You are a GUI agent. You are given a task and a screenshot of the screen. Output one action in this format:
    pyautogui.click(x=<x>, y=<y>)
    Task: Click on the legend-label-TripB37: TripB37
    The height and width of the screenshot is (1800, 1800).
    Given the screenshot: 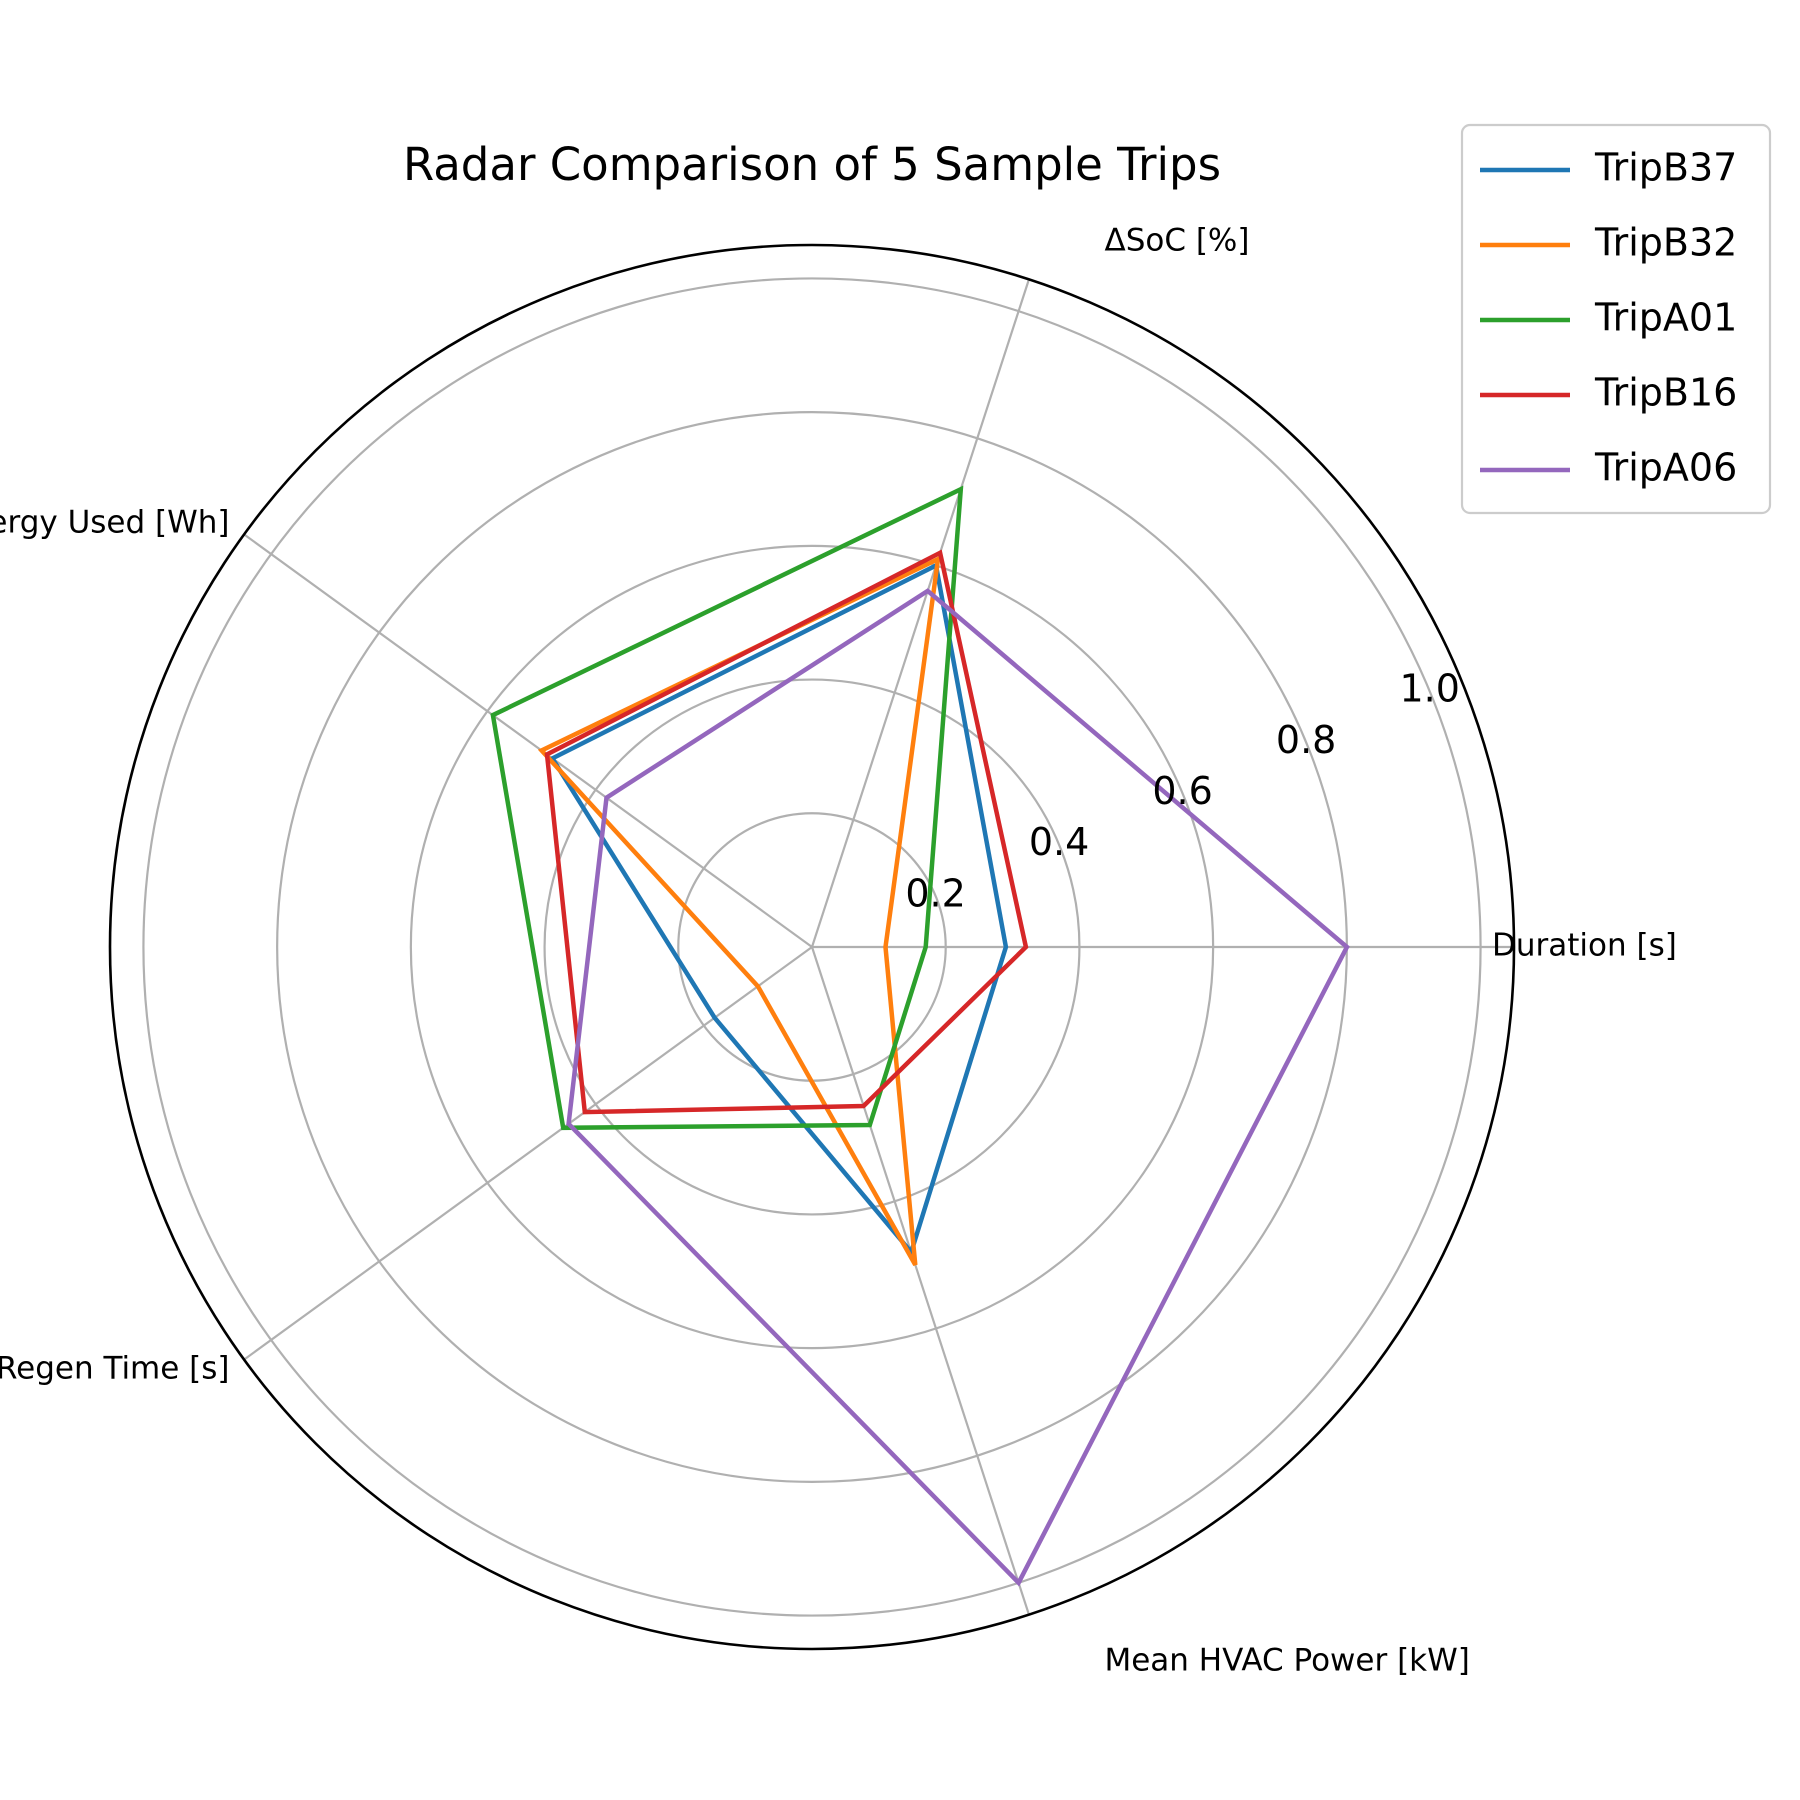 What is the action you would take?
    pyautogui.click(x=1665, y=168)
    